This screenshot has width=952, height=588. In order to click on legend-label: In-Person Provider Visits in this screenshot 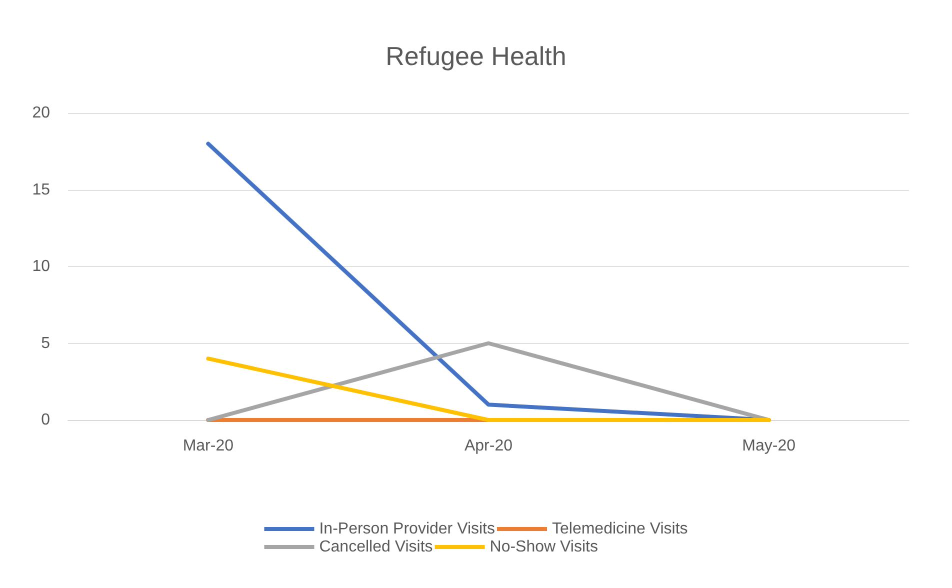, I will do `click(407, 529)`.